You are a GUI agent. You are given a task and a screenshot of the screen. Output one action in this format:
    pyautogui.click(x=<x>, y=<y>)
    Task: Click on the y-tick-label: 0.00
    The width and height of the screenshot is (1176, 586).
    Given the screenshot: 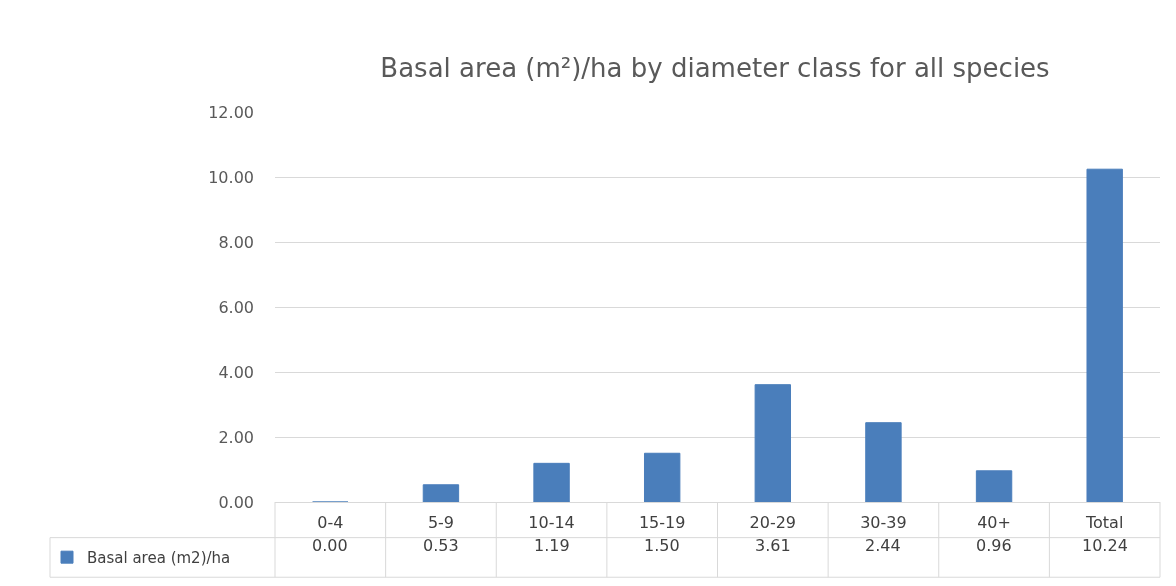 What is the action you would take?
    pyautogui.click(x=236, y=502)
    